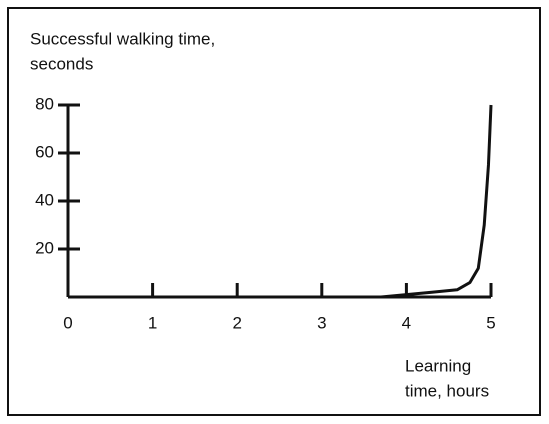  What do you see at coordinates (44, 103) in the screenshot?
I see `y-tick-label: 80` at bounding box center [44, 103].